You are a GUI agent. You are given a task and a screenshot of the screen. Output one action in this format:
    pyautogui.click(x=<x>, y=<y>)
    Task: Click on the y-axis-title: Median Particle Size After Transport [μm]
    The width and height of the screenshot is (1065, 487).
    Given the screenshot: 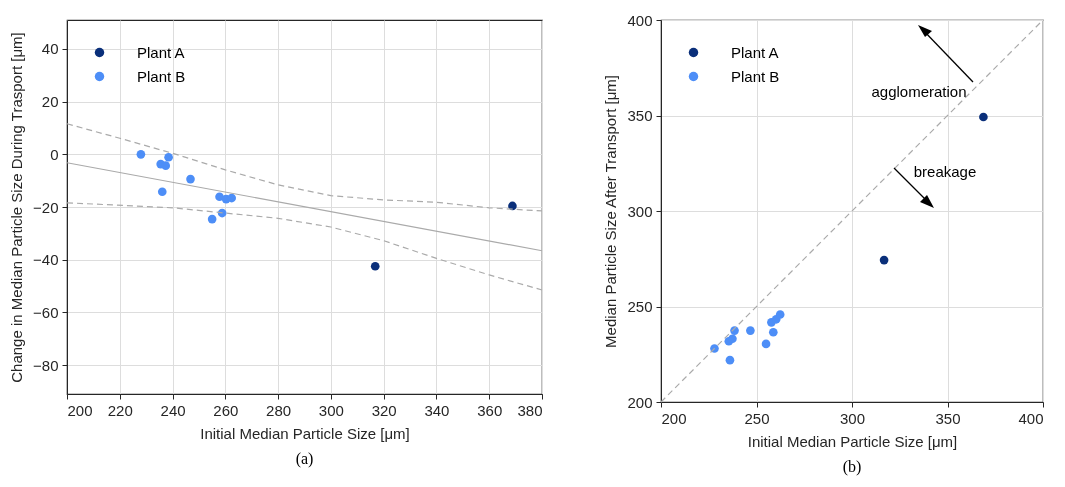 What is the action you would take?
    pyautogui.click(x=611, y=211)
    